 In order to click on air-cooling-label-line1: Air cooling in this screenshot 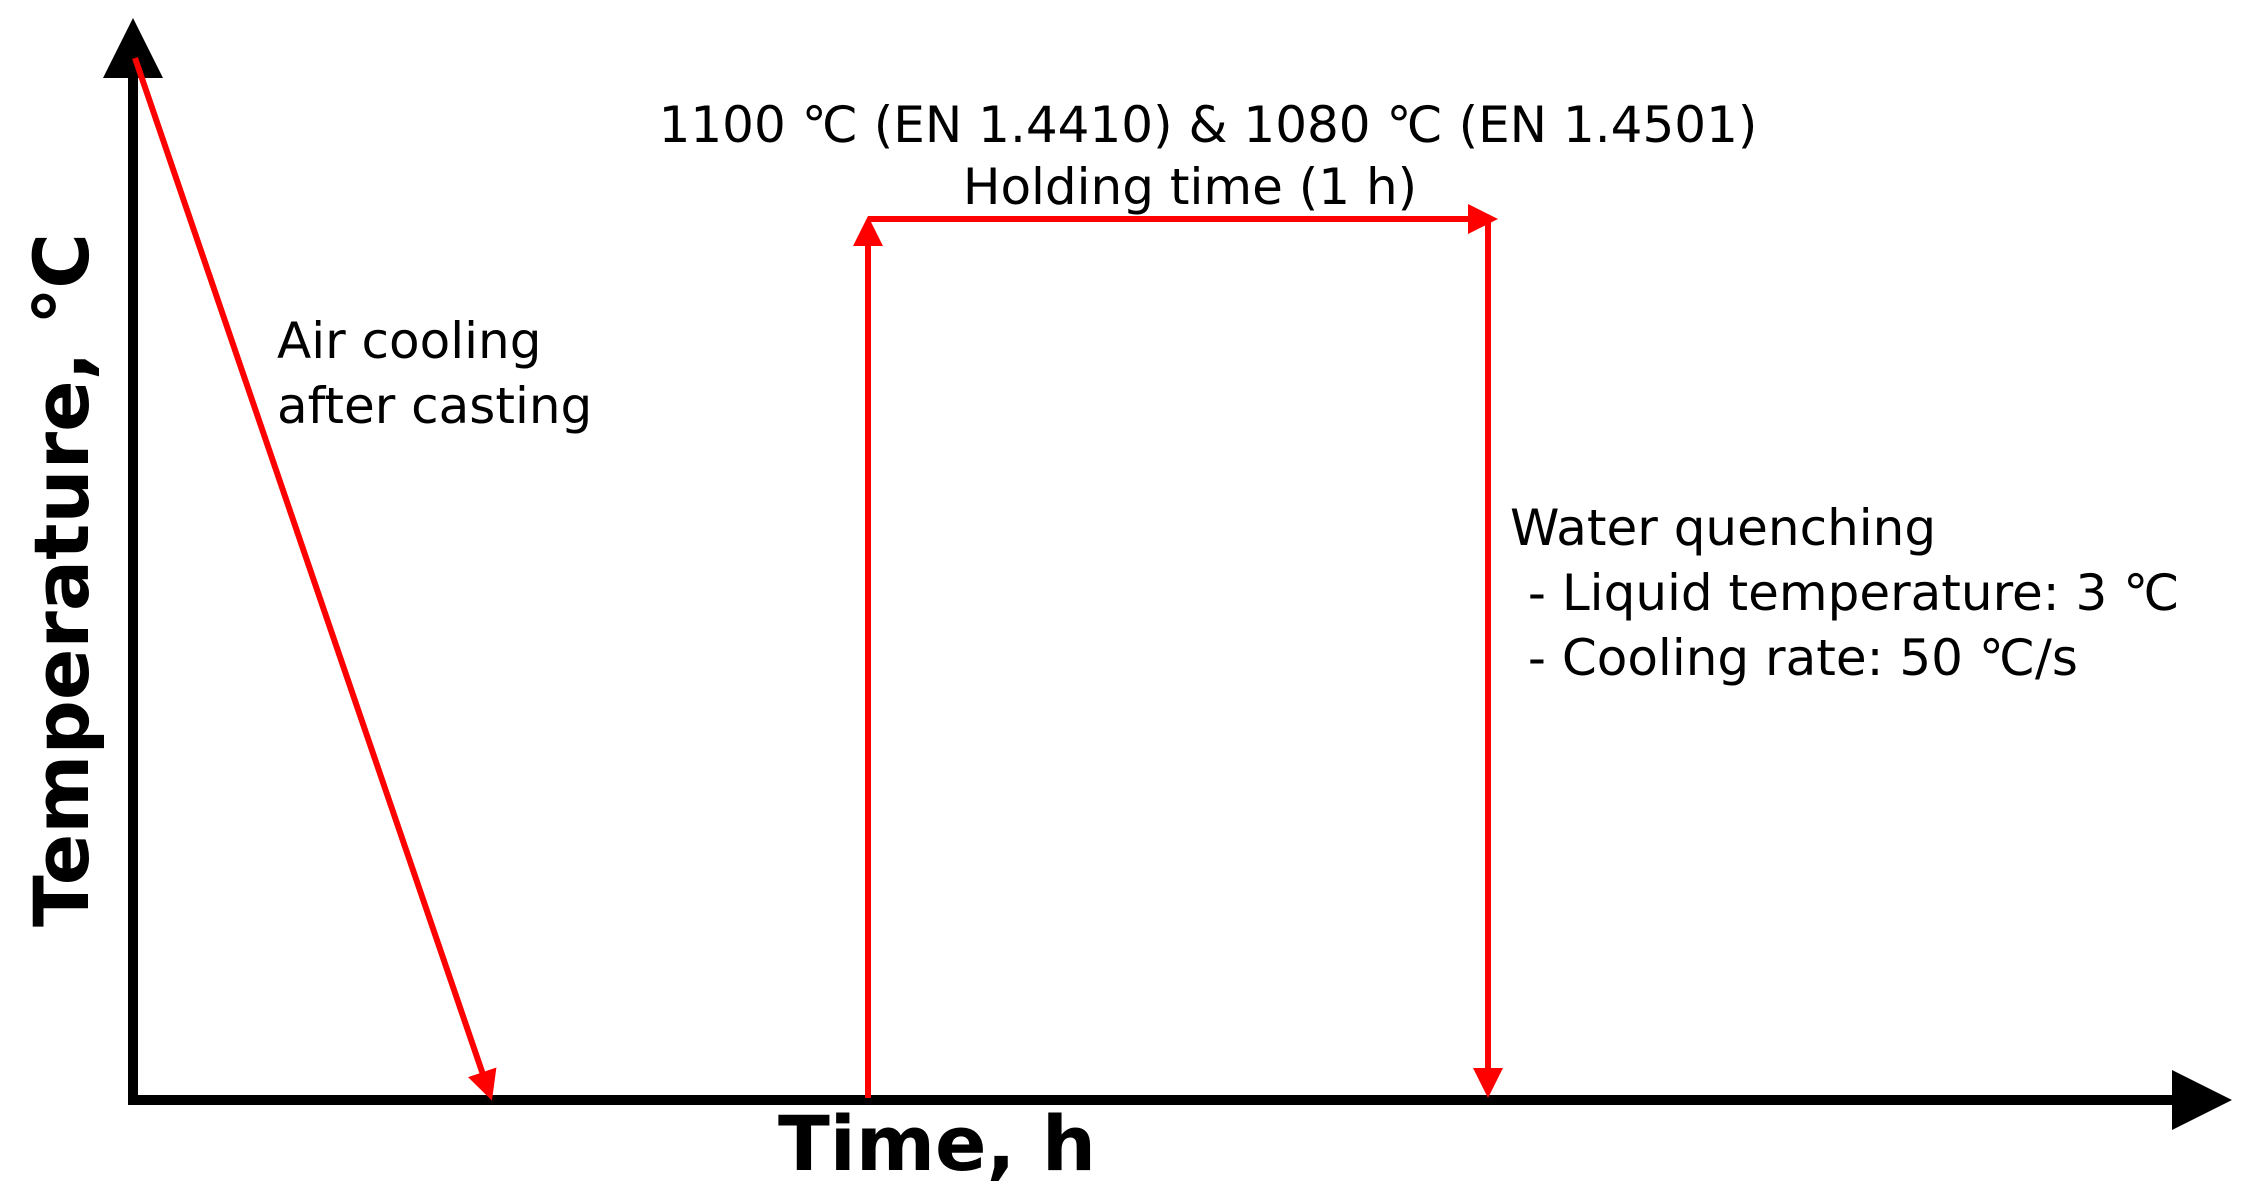, I will do `click(409, 341)`.